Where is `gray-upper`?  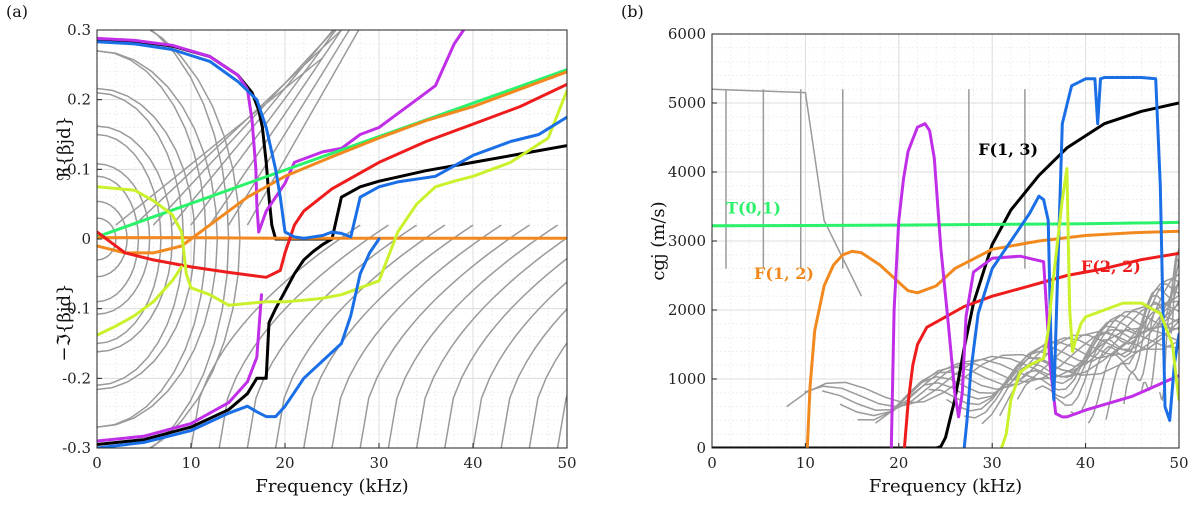 gray-upper is located at coordinates (787, 192).